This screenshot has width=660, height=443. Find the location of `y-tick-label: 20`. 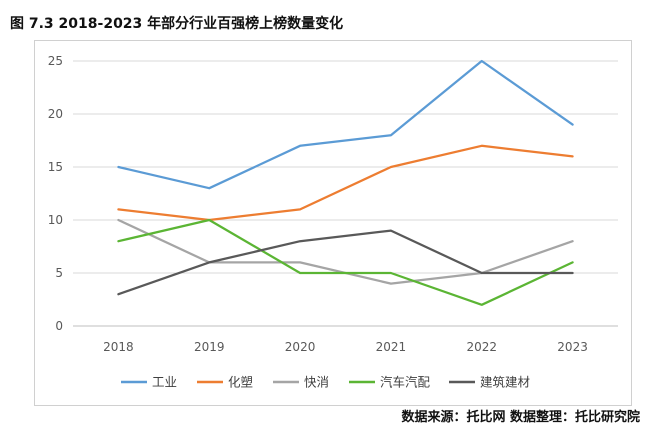

y-tick-label: 20 is located at coordinates (55, 114).